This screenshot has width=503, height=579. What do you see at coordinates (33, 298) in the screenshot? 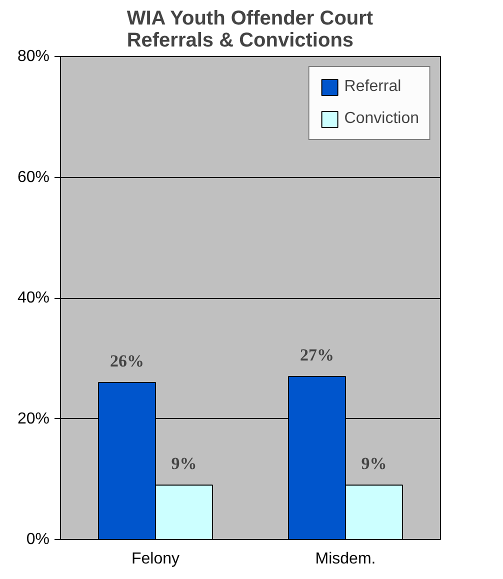
I see `y-tick-label: 40%` at bounding box center [33, 298].